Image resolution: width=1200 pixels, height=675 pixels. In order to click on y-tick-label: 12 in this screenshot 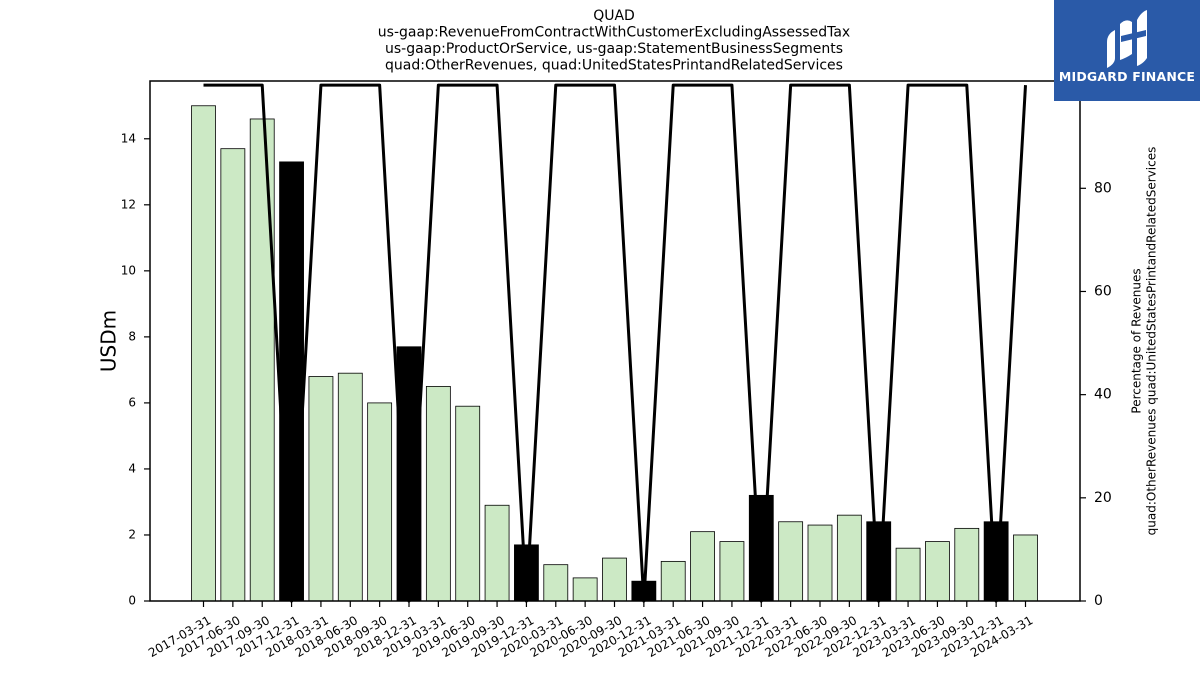, I will do `click(128, 204)`.